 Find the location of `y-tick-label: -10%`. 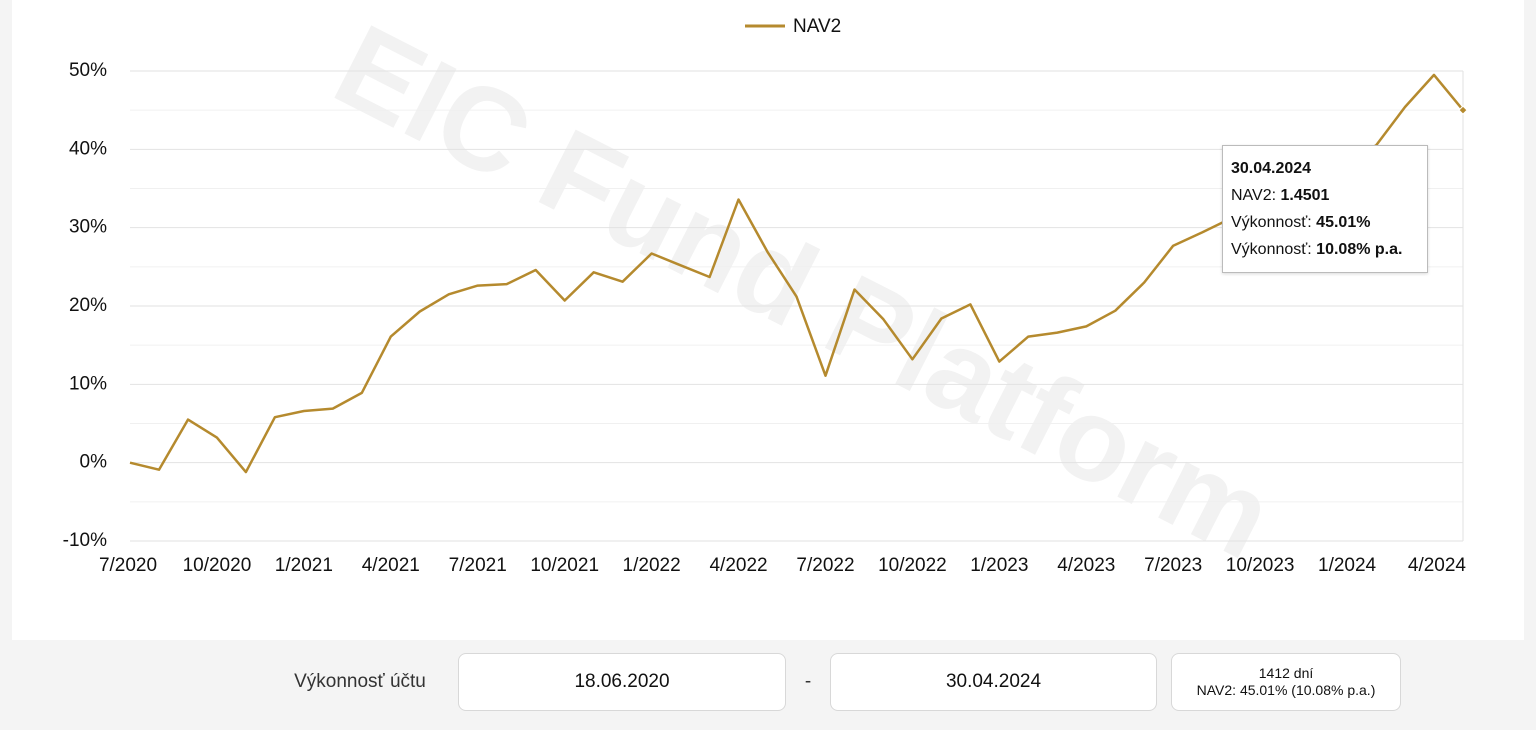

y-tick-label: -10% is located at coordinates (85, 540).